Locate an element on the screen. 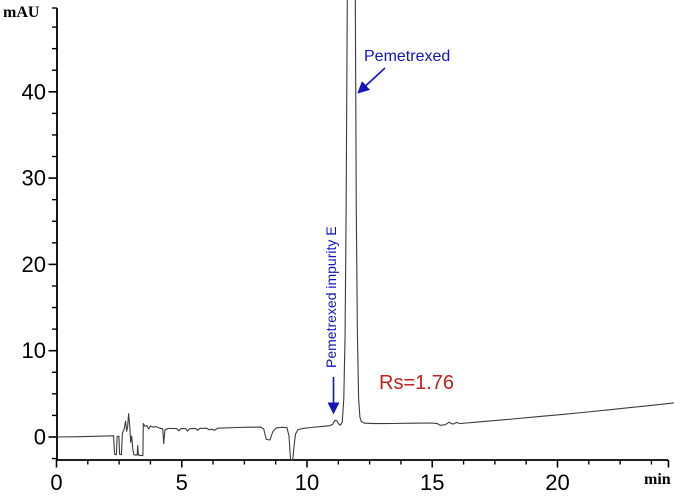 Image resolution: width=674 pixels, height=496 pixels. y-tick-label: 20 is located at coordinates (34, 264).